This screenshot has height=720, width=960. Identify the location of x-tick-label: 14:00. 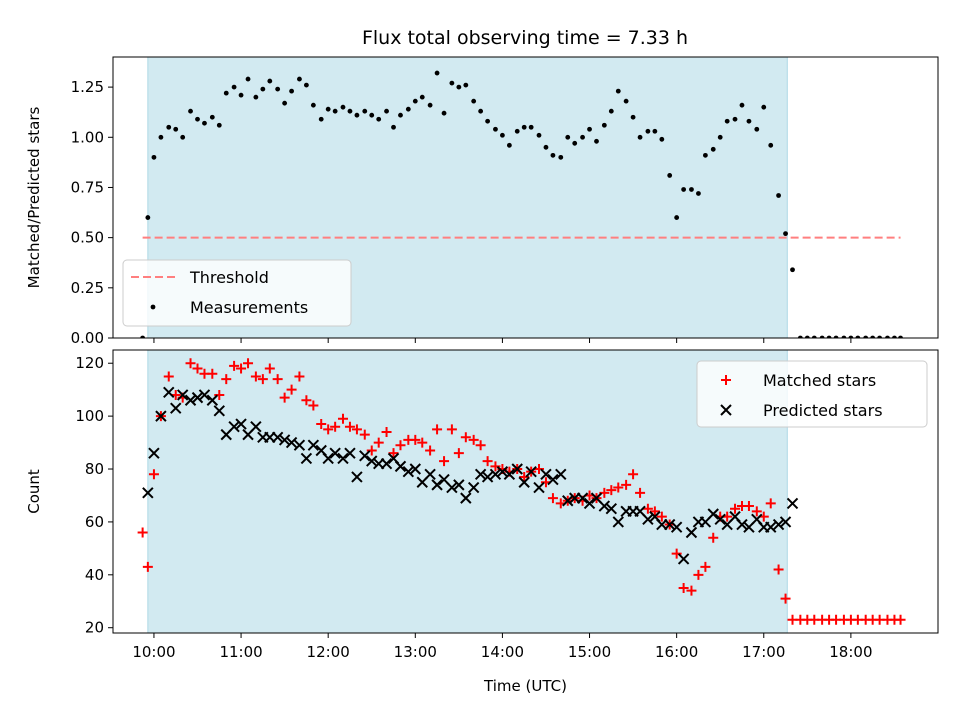
(502, 652).